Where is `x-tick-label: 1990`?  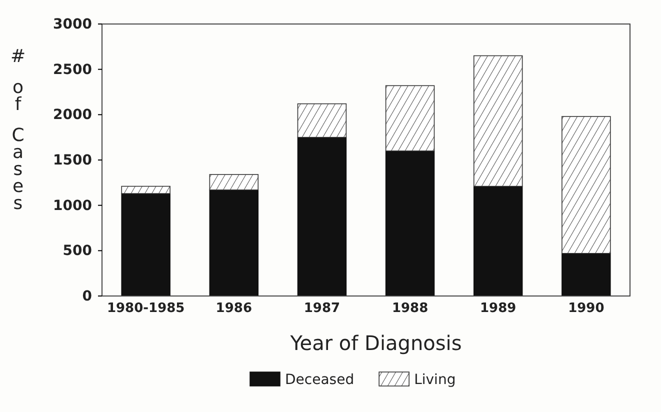 x-tick-label: 1990 is located at coordinates (586, 308).